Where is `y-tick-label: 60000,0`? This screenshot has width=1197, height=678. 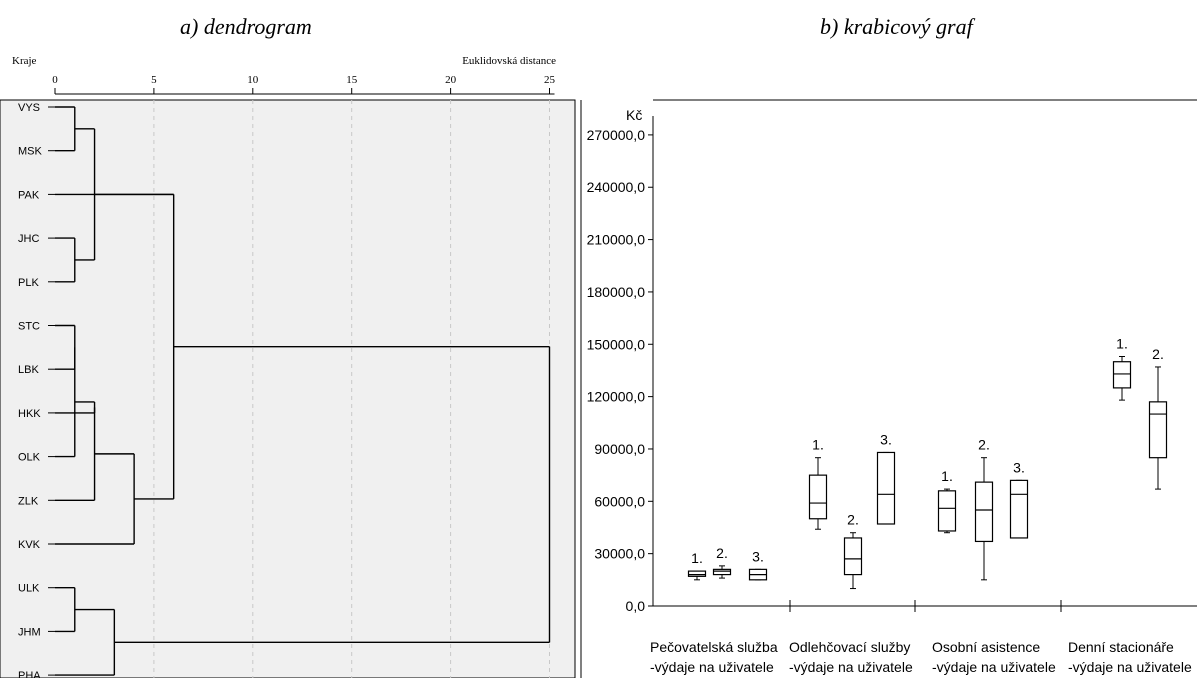 y-tick-label: 60000,0 is located at coordinates (619, 501).